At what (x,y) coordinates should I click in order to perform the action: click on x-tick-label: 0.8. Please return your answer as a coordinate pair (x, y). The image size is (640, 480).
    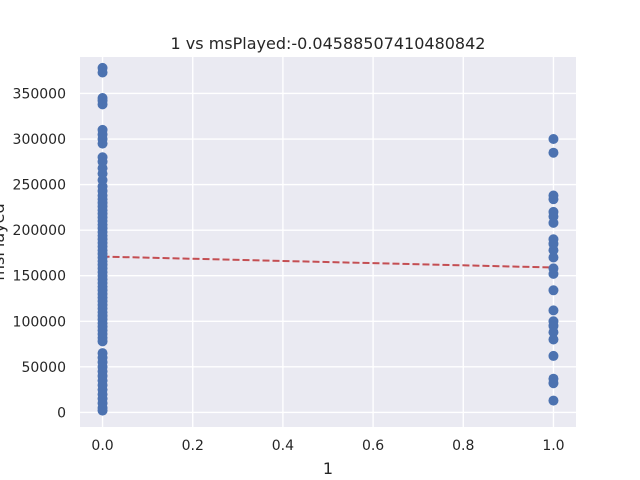
    Looking at the image, I should click on (463, 446).